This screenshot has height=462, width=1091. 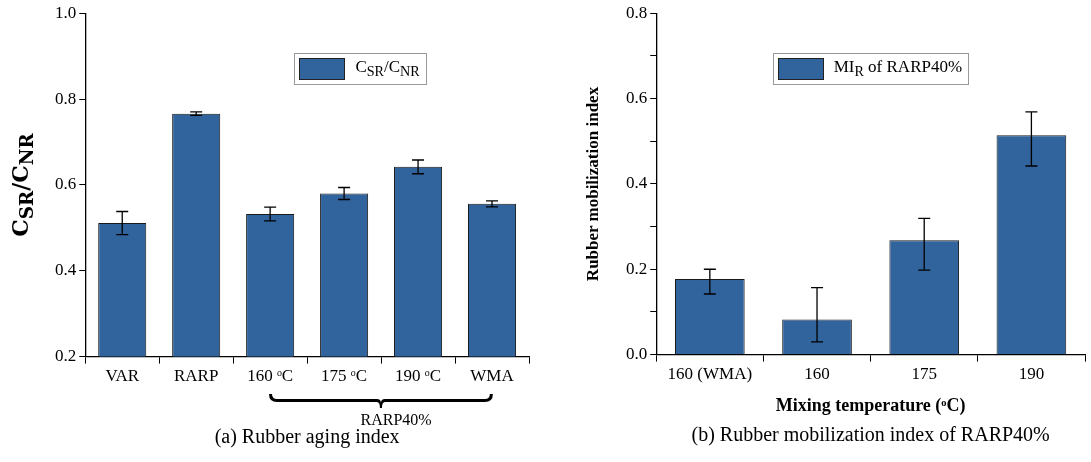 What do you see at coordinates (593, 184) in the screenshot?
I see `y-axis-title: Rubber mobilization index` at bounding box center [593, 184].